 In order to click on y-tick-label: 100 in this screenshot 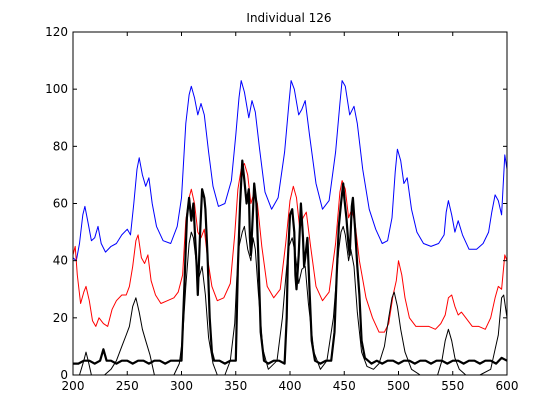, I will do `click(56, 89)`.